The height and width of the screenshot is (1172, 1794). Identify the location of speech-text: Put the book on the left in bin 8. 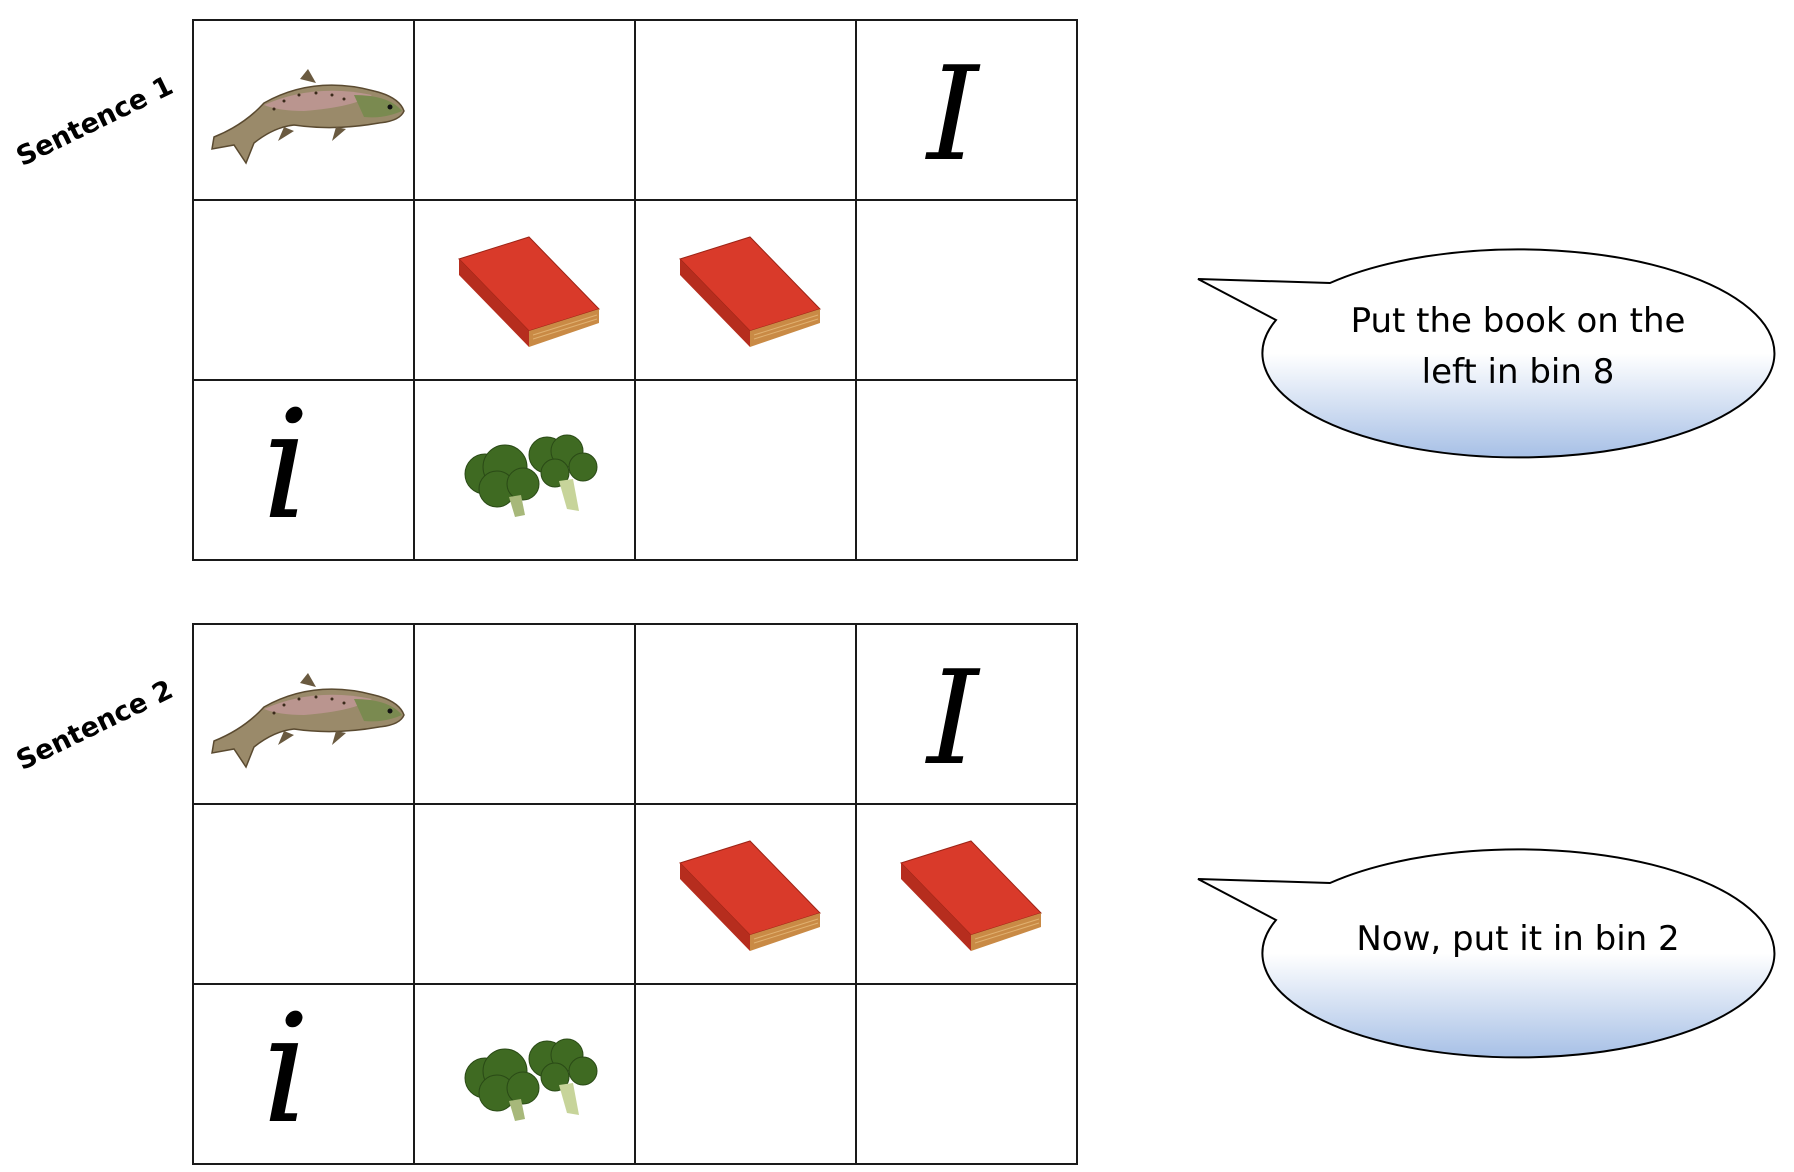
(1518, 346).